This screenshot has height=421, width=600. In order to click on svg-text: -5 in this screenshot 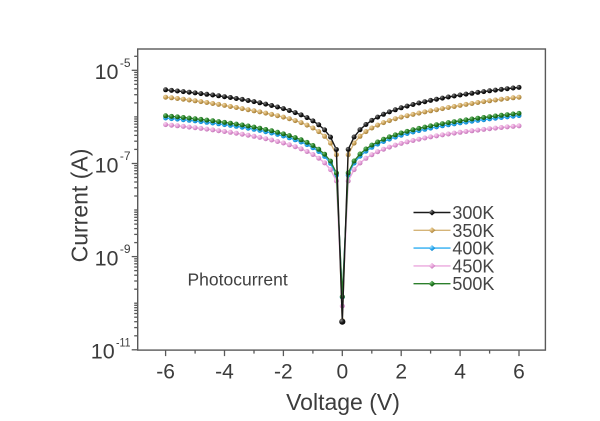, I will do `click(125, 63)`.